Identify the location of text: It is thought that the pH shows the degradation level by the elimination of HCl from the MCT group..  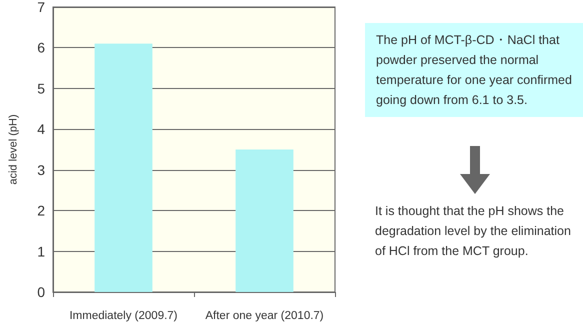
(473, 231).